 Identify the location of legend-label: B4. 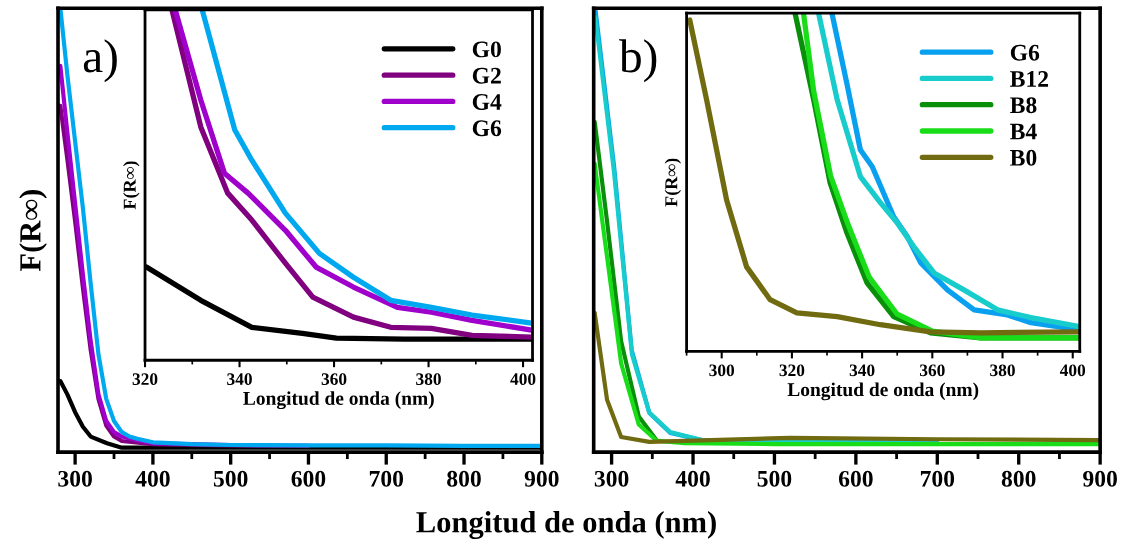
(1023, 131).